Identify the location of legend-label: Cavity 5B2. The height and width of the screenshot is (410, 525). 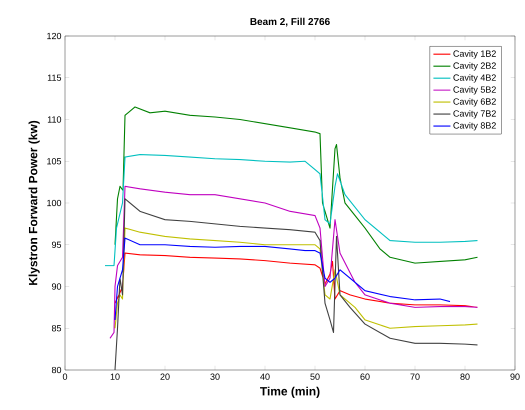
(474, 90).